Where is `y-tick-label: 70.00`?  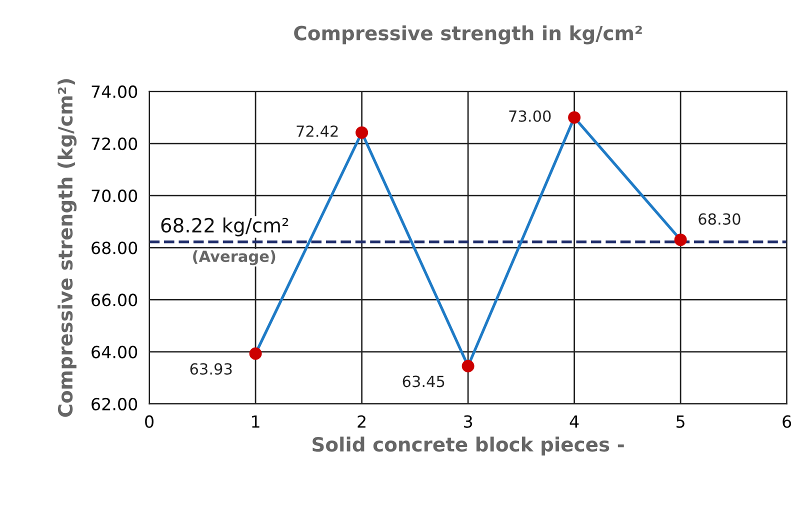 y-tick-label: 70.00 is located at coordinates (115, 196).